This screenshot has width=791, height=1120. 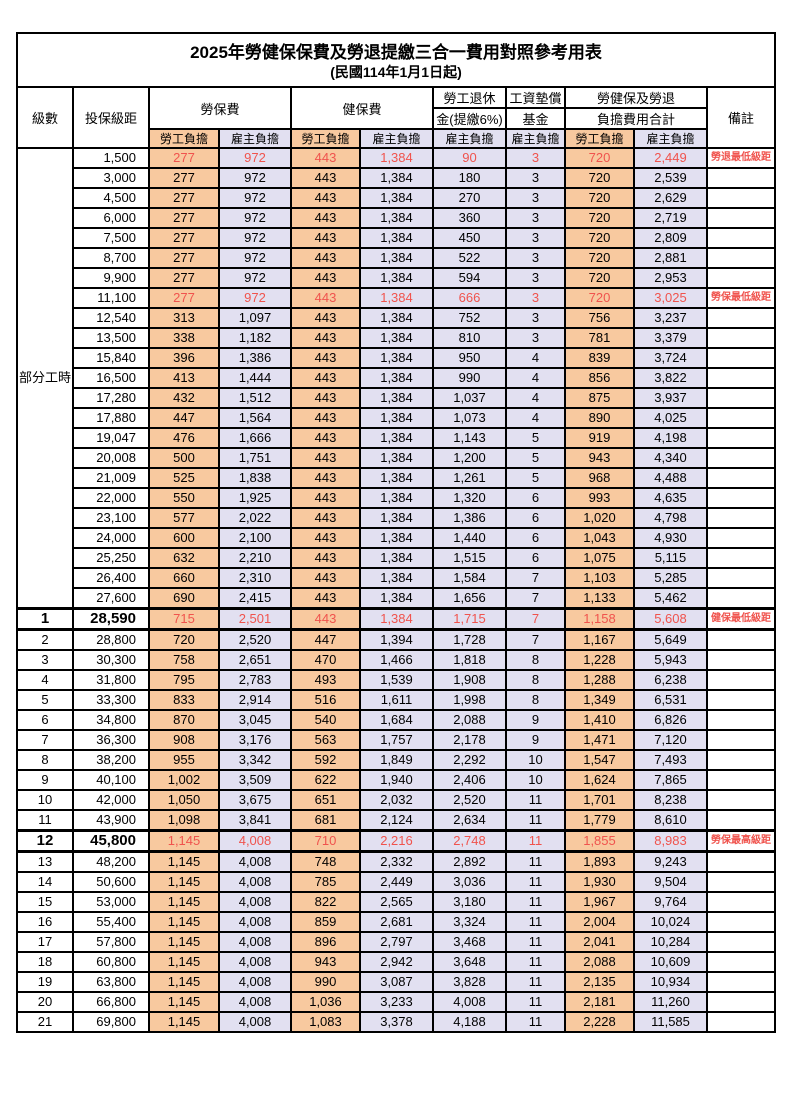 I want to click on cell-level: 12, so click(x=45, y=841).